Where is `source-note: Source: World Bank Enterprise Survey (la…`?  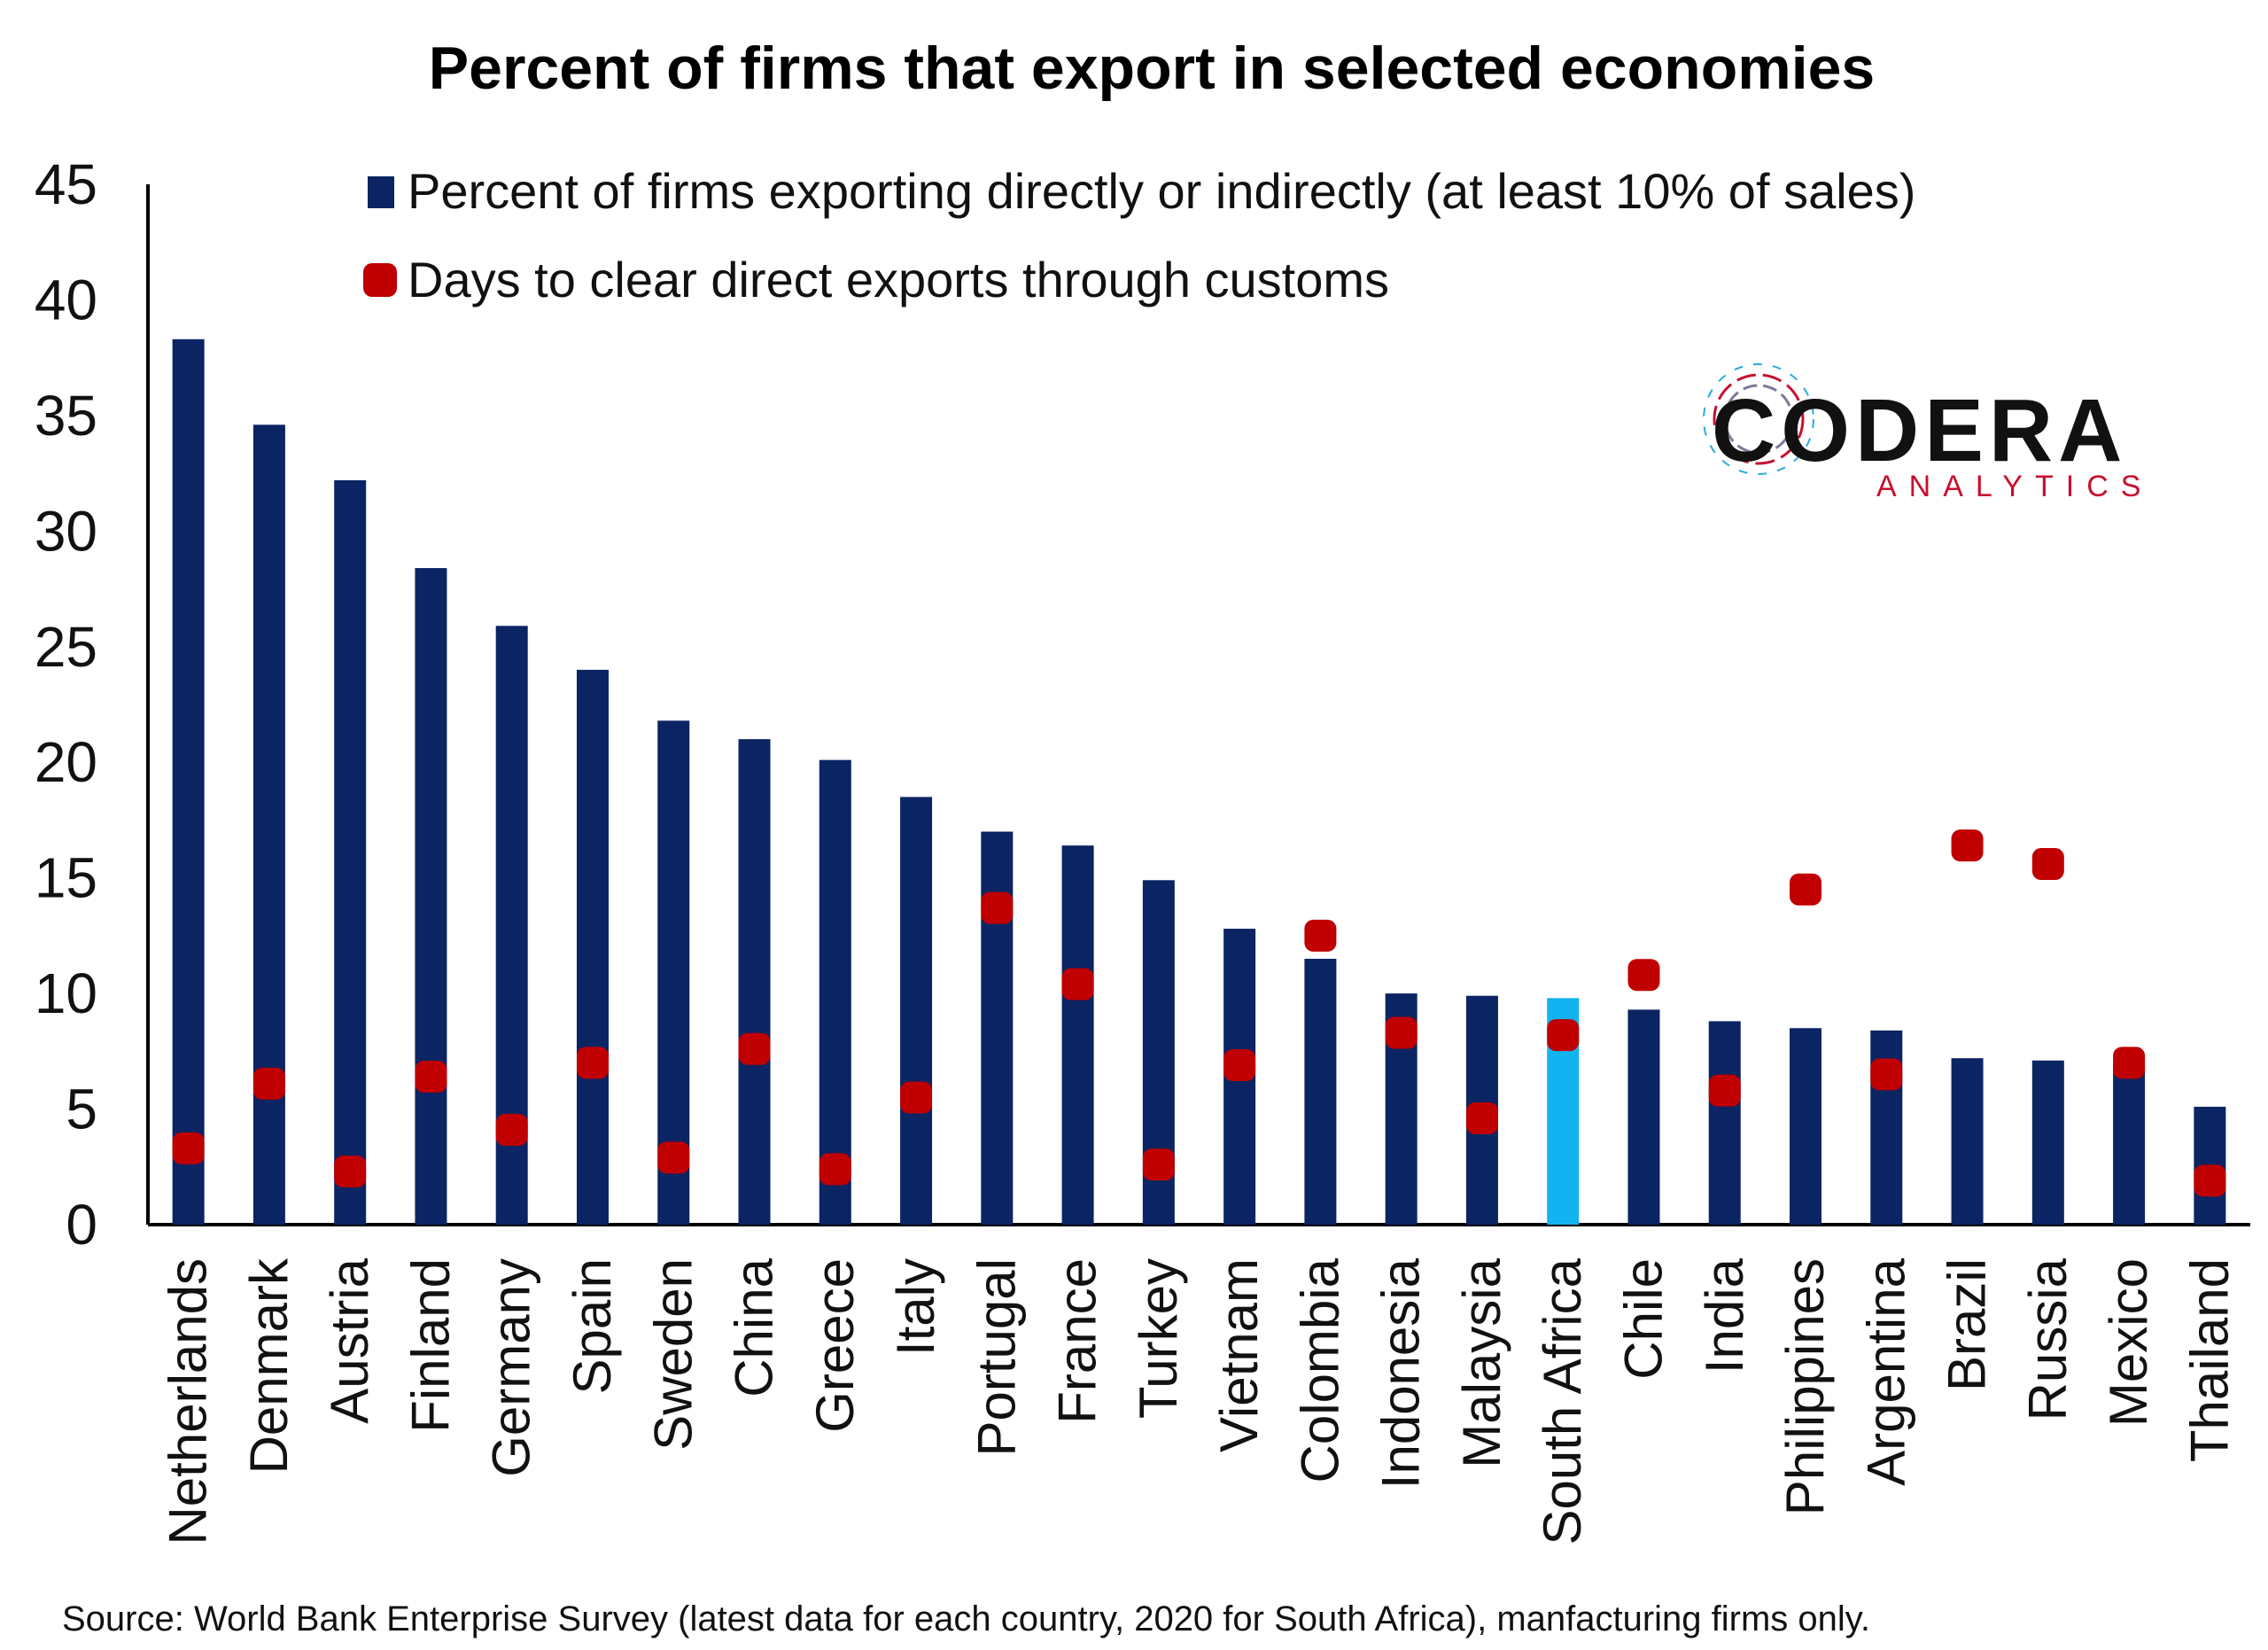 source-note: Source: World Bank Enterprise Survey (la… is located at coordinates (966, 1618).